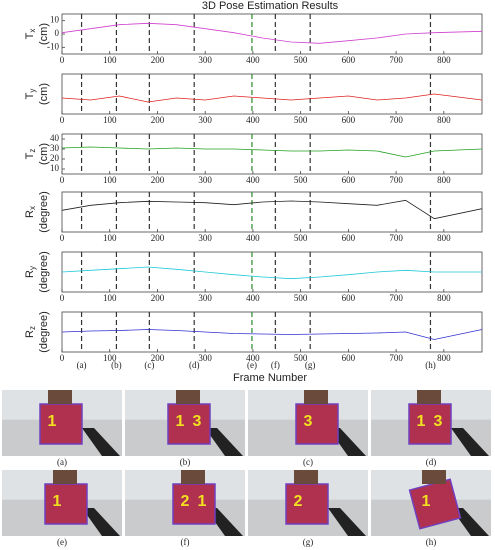 This screenshot has height=550, width=495. I want to click on panel-caption: (a), so click(62, 462).